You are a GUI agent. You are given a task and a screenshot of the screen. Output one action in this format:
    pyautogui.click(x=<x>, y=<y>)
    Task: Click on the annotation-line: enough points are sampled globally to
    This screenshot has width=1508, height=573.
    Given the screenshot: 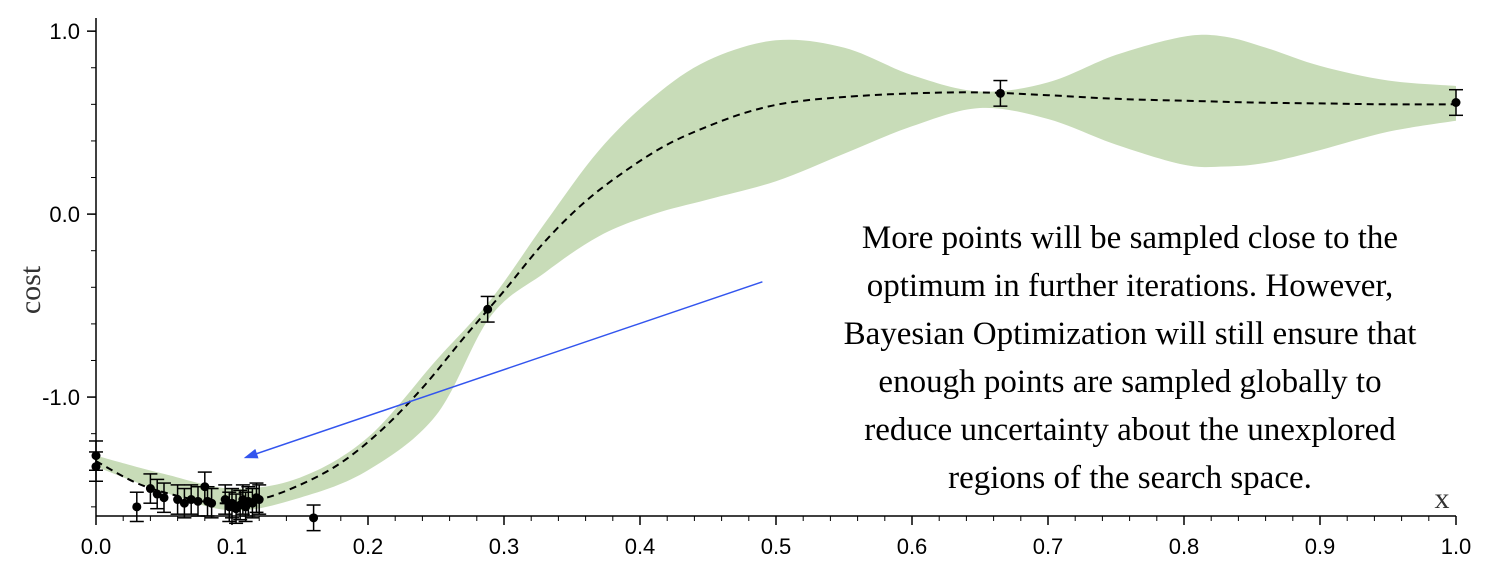 What is the action you would take?
    pyautogui.click(x=1130, y=382)
    